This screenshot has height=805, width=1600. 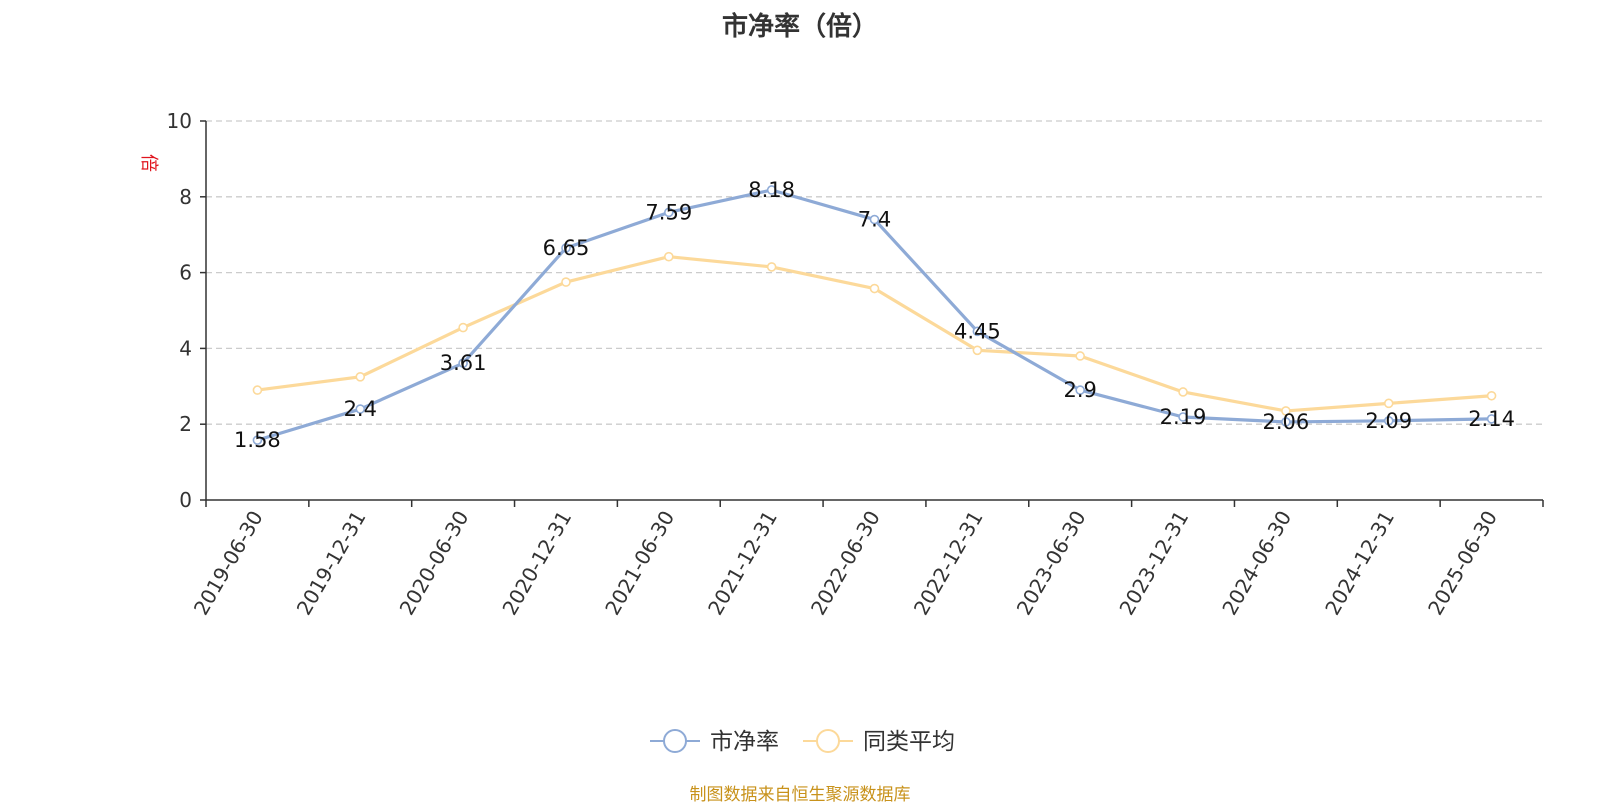 I want to click on data-label: 3.61, so click(x=463, y=363).